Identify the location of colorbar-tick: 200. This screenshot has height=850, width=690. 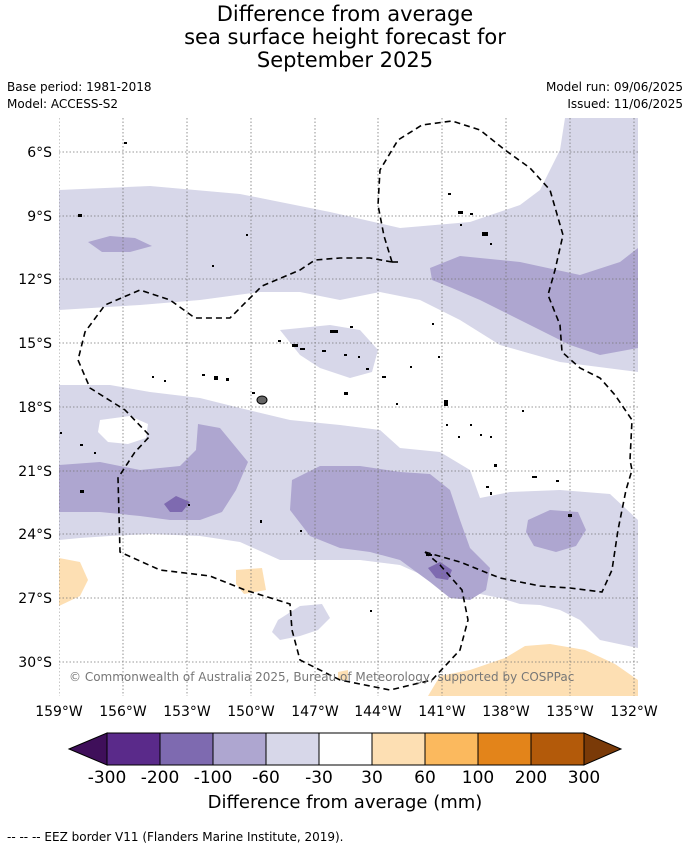
(531, 778).